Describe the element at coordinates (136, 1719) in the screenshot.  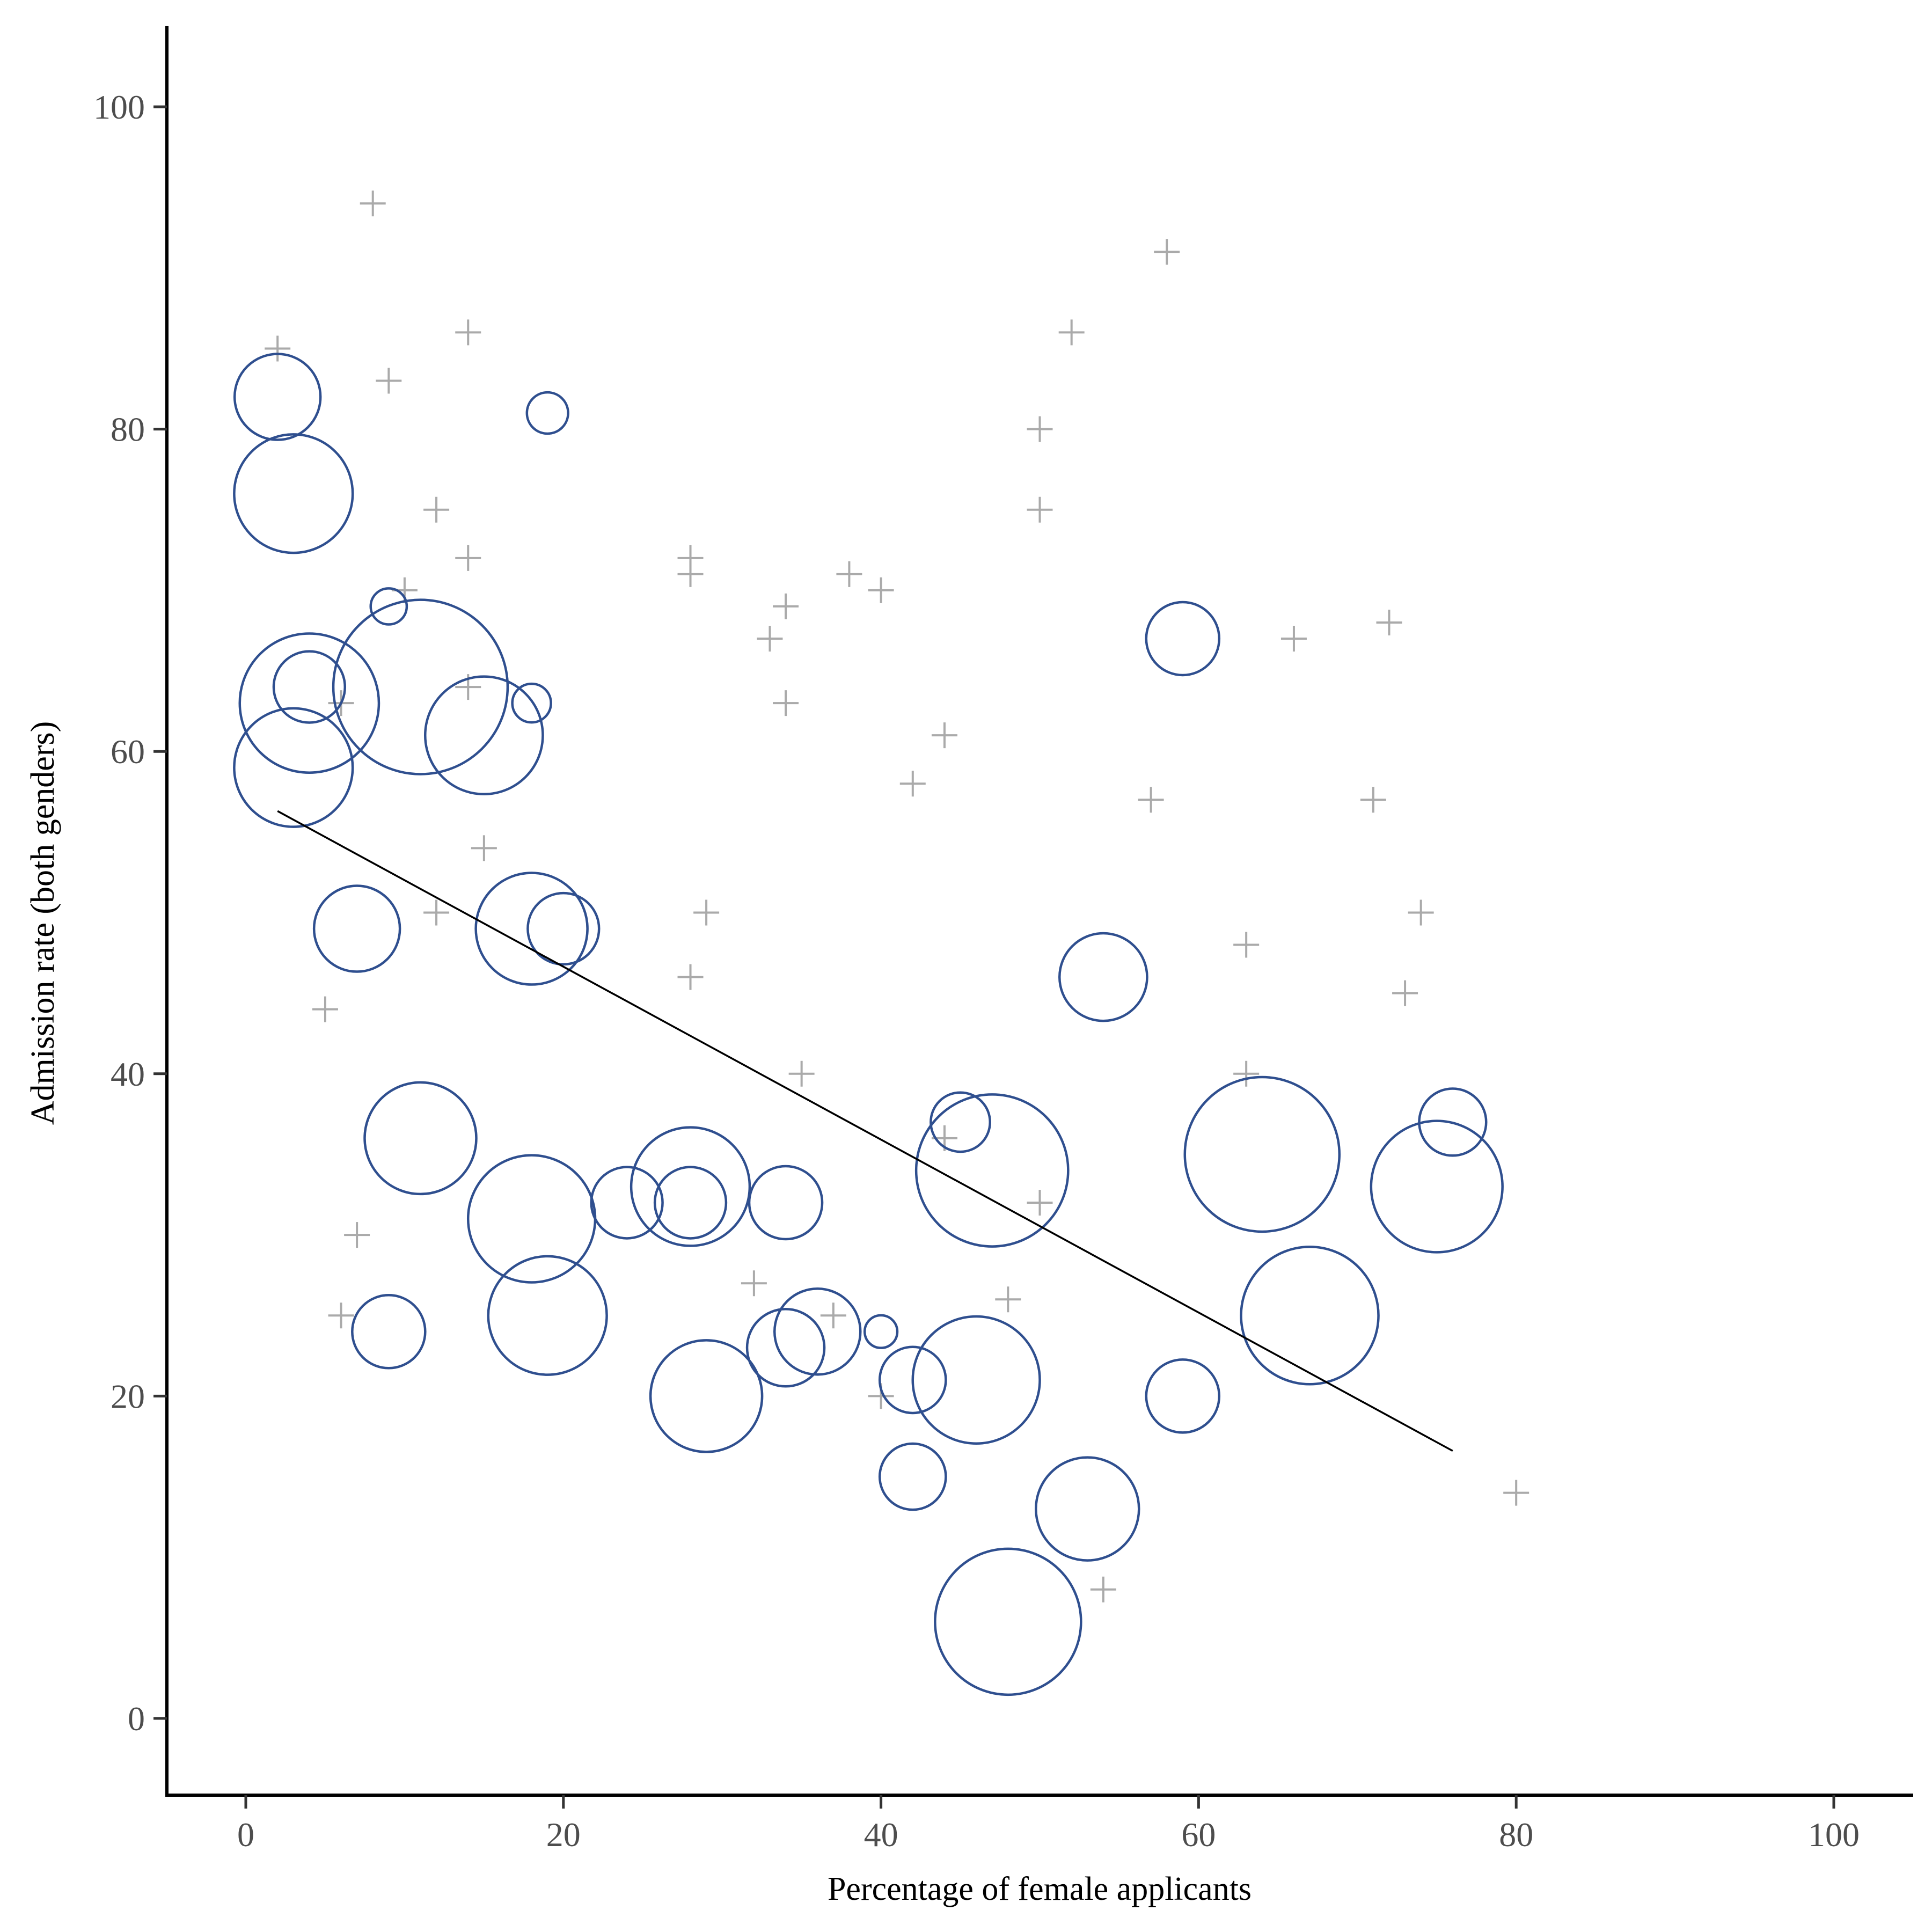
I see `y-tick-label: 0` at that location.